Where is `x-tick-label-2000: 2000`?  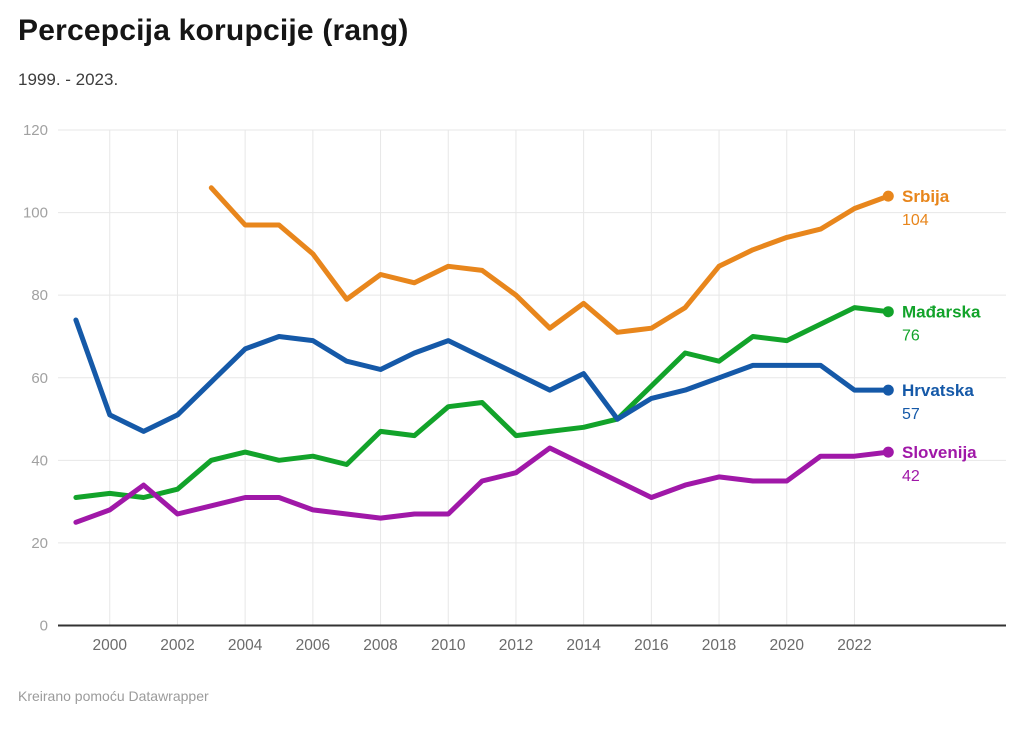
x-tick-label-2000: 2000 is located at coordinates (110, 645).